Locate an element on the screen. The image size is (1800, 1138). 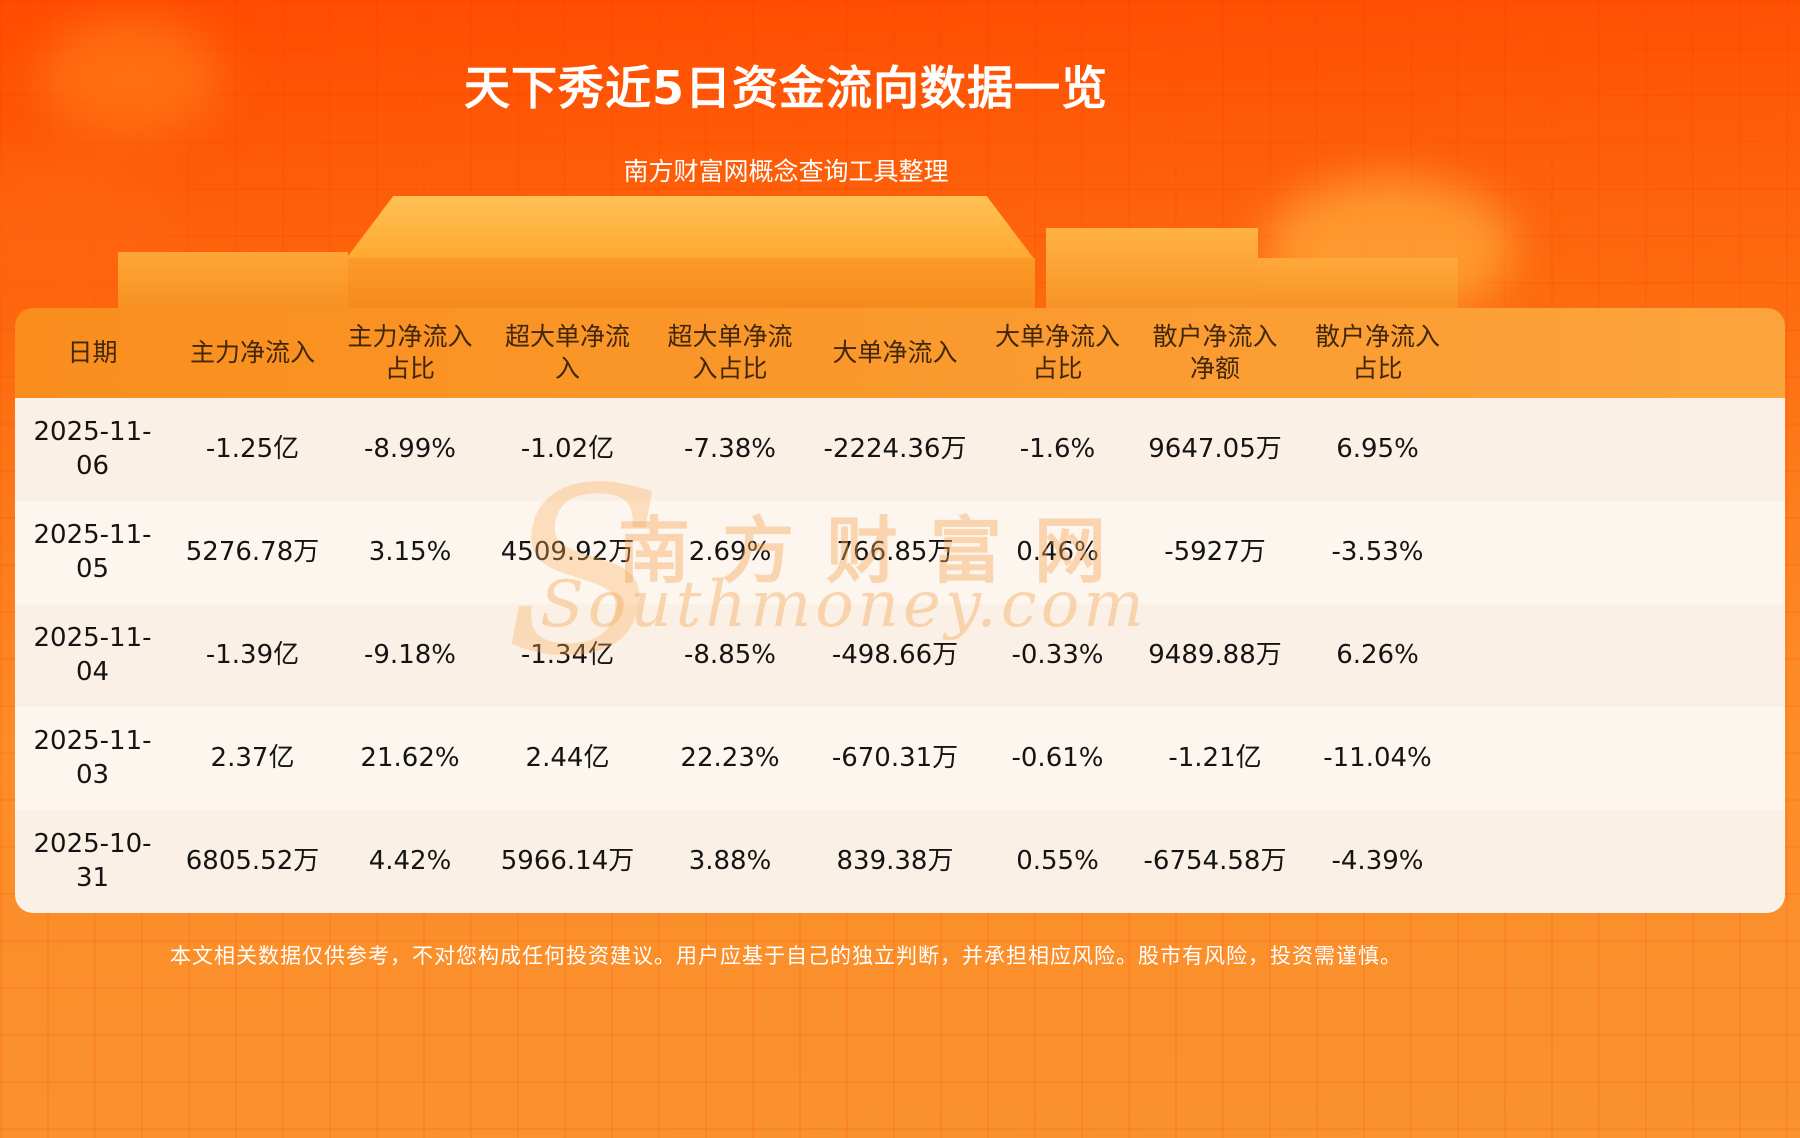
value-cell: -4.39% is located at coordinates (1377, 860).